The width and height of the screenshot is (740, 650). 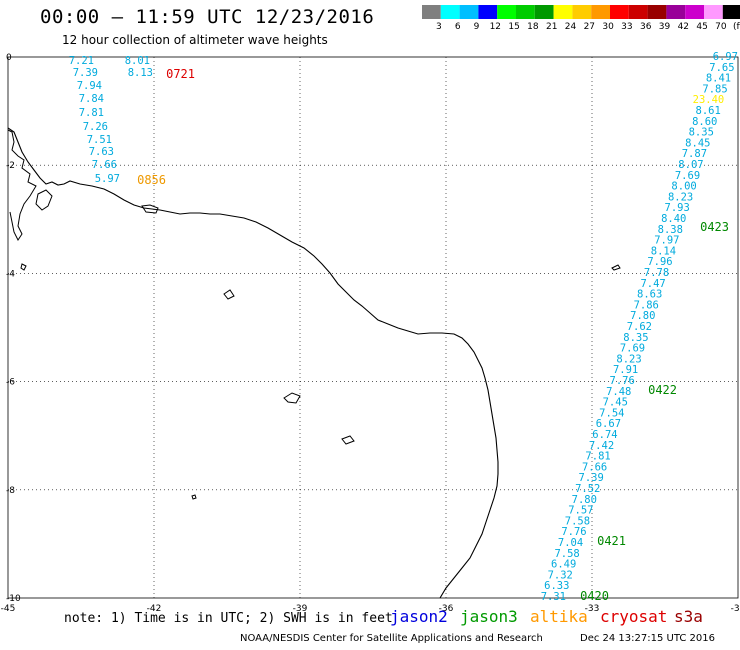 I want to click on wave-height-label: 7.91, so click(x=625, y=370).